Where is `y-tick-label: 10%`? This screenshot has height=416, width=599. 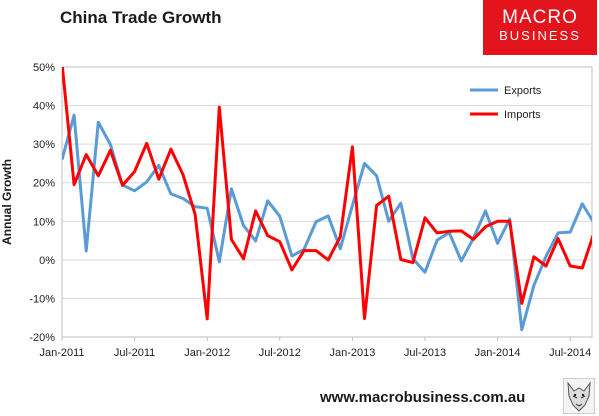 y-tick-label: 10% is located at coordinates (44, 222).